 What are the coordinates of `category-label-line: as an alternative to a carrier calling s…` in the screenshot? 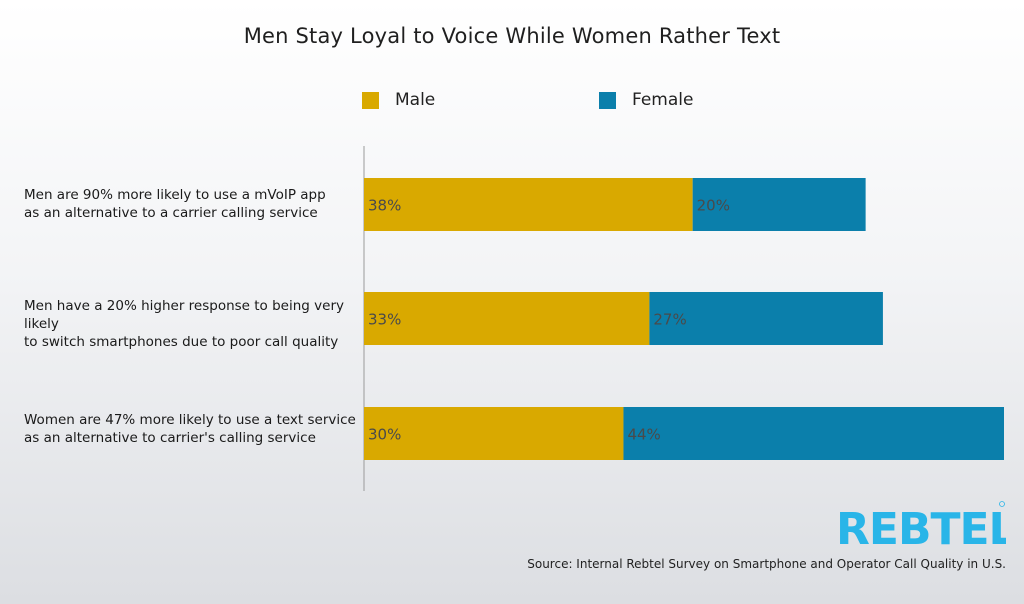 It's located at (171, 213).